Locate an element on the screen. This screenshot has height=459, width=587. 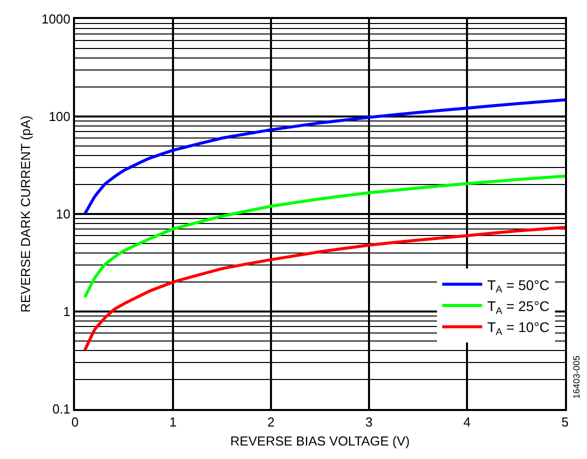
y-tick-label: 1000 is located at coordinates (55, 19).